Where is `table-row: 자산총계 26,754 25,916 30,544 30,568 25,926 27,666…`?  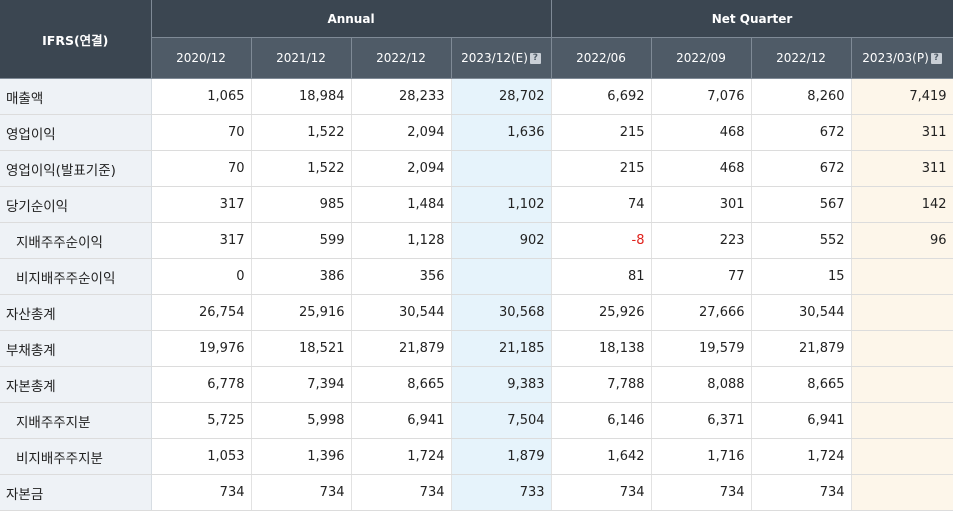 table-row: 자산총계 26,754 25,916 30,544 30,568 25,926 27,666… is located at coordinates (476, 312).